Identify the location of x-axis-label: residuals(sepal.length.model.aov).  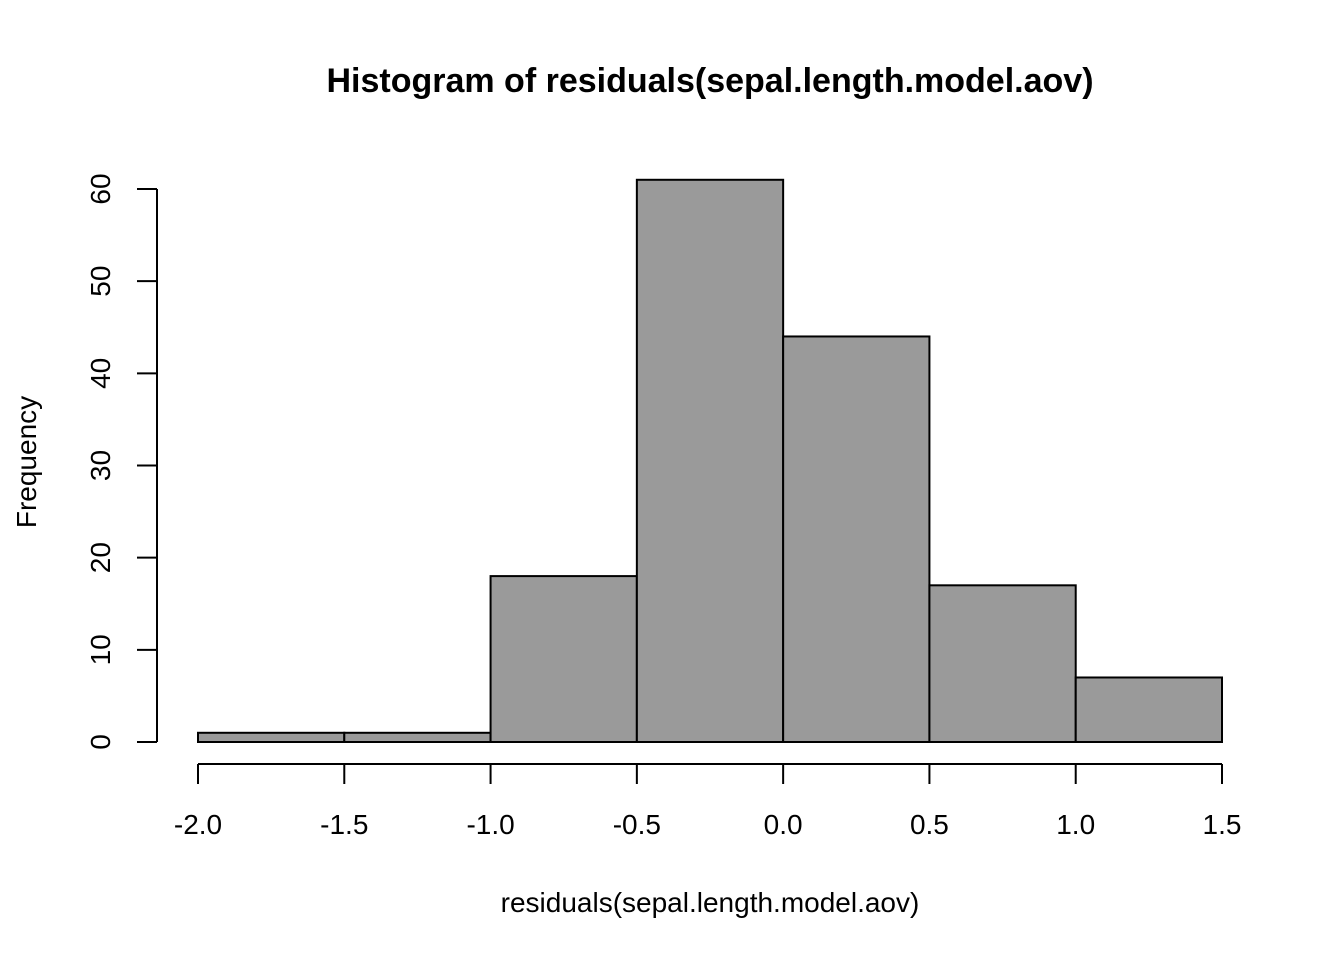
(710, 902).